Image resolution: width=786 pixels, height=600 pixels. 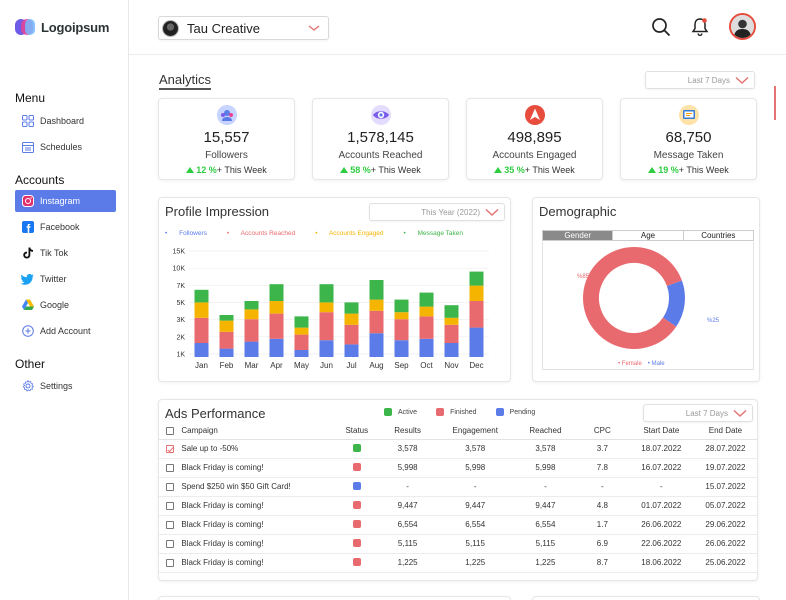 I want to click on tab-age: Age, so click(x=648, y=235).